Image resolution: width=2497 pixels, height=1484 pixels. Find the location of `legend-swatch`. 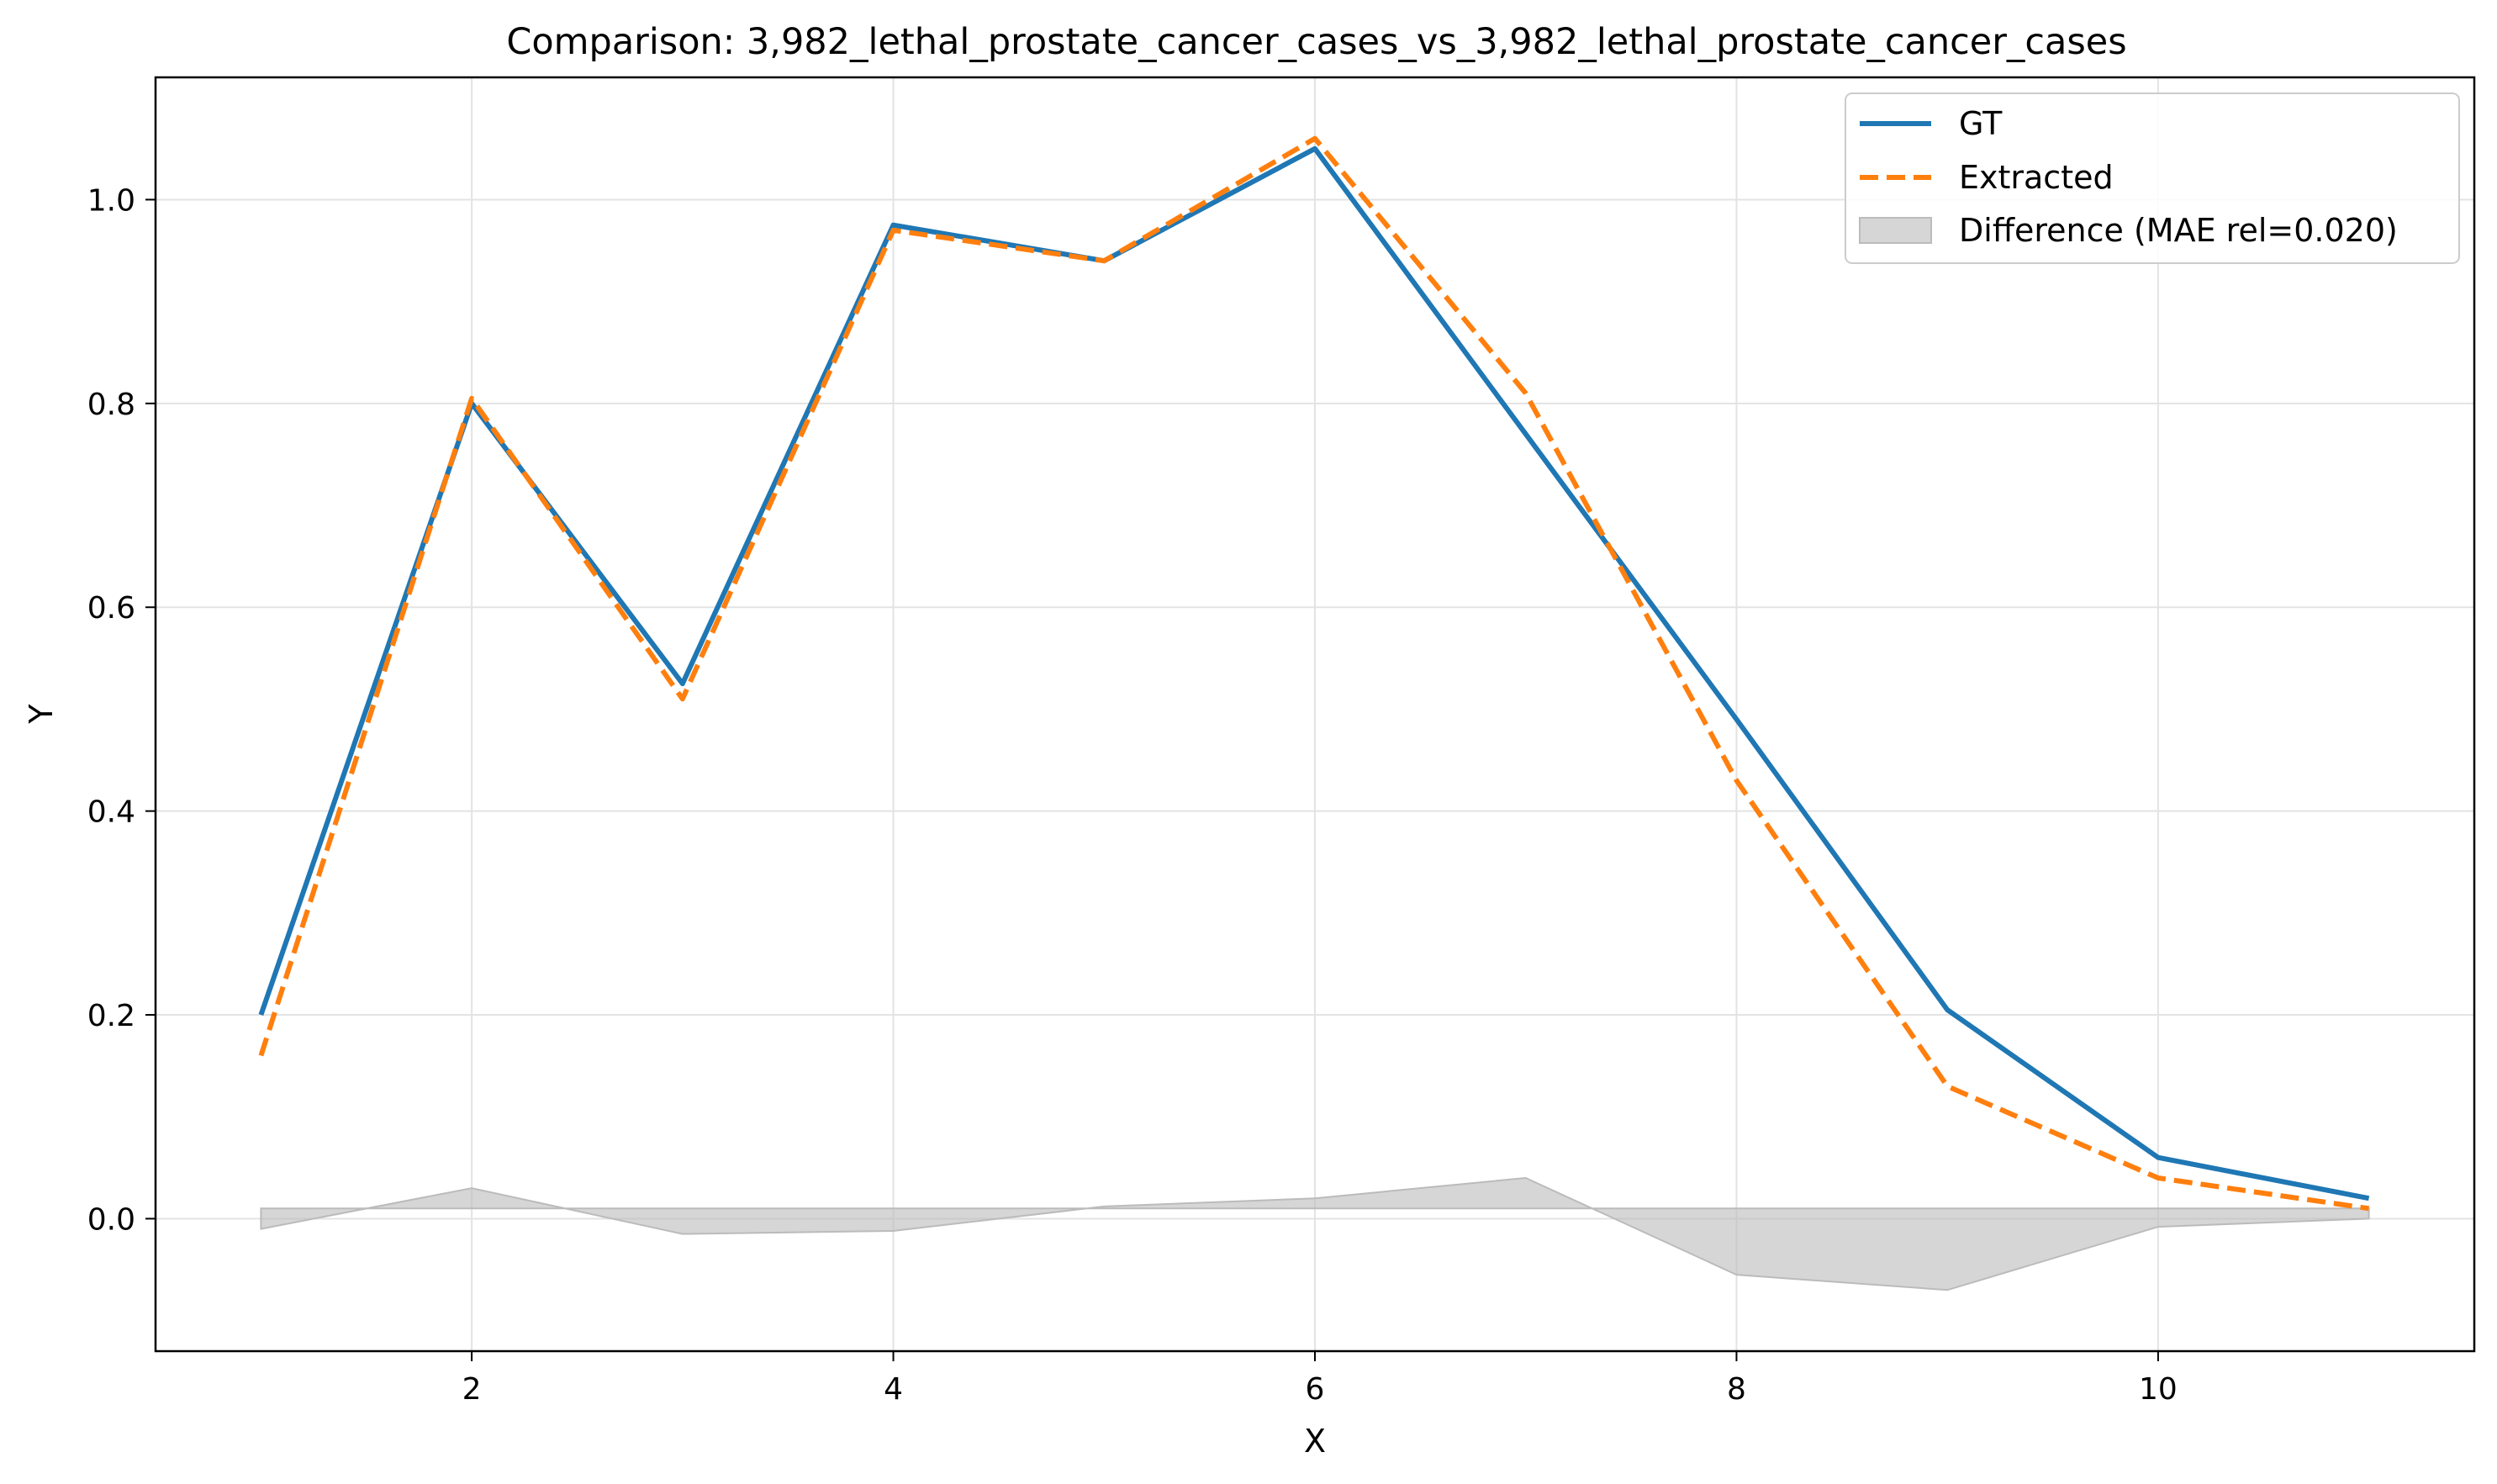

legend-swatch is located at coordinates (1895, 231).